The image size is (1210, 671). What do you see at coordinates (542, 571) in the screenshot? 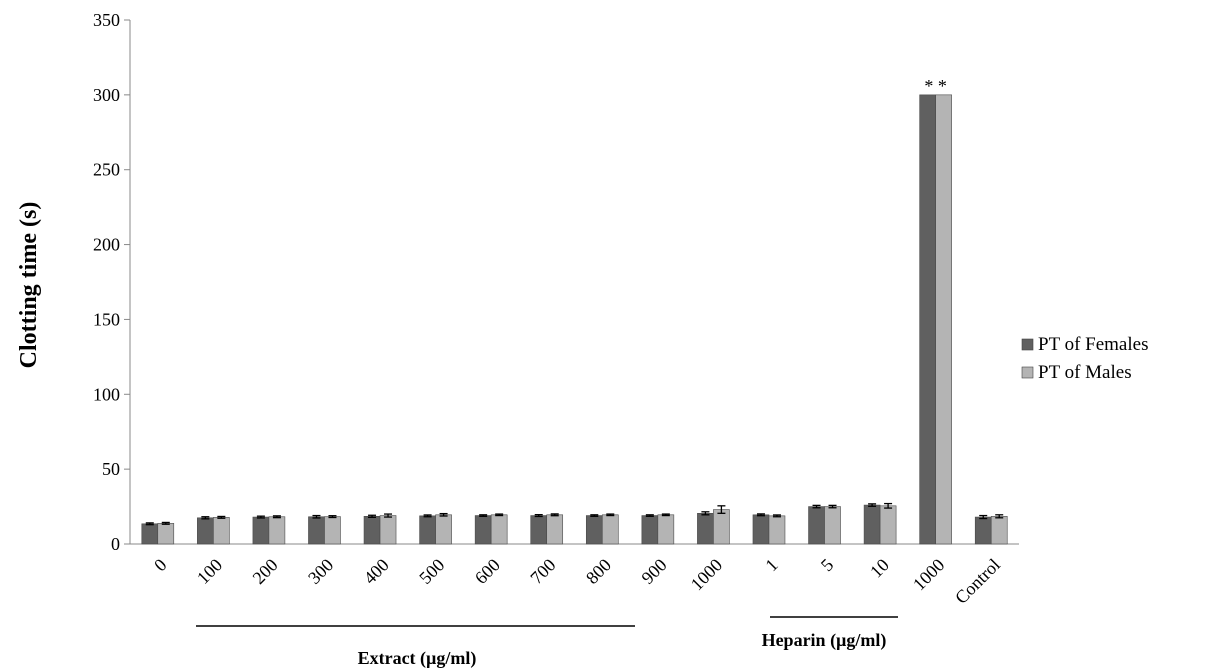
I see `x-tick-label: 700` at bounding box center [542, 571].